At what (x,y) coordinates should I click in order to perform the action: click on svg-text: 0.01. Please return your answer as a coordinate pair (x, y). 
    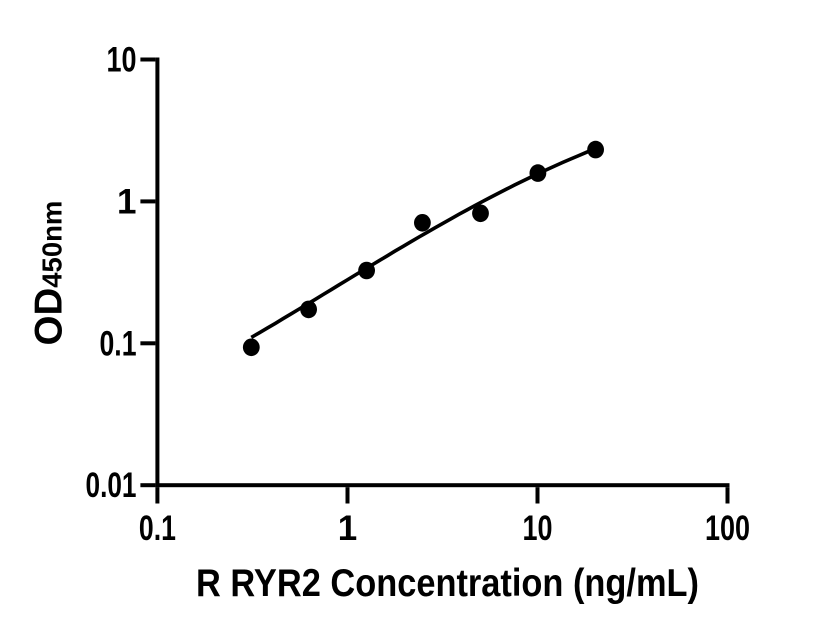
    Looking at the image, I should click on (111, 485).